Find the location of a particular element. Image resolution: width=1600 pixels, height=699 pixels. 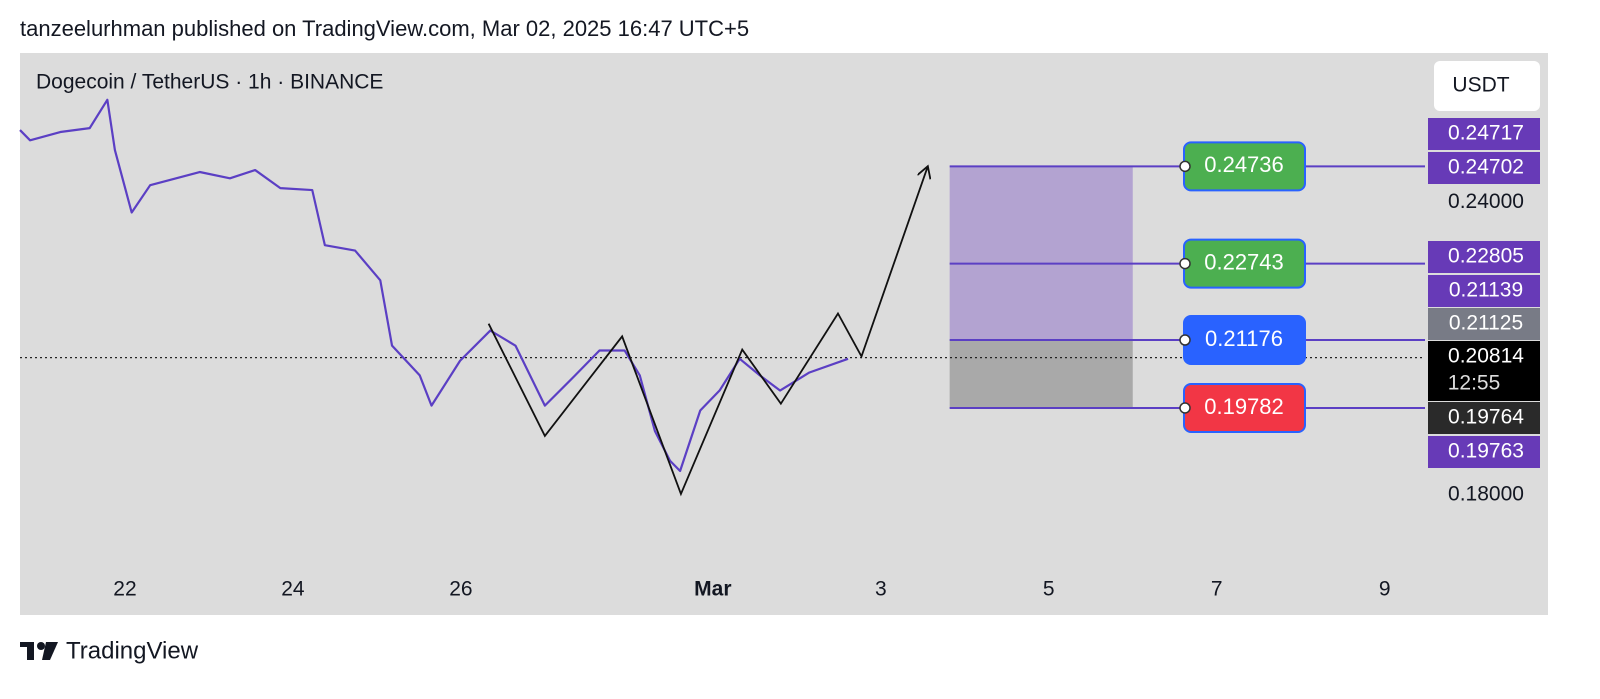

price-axis-text: 0.19764 is located at coordinates (1486, 417).